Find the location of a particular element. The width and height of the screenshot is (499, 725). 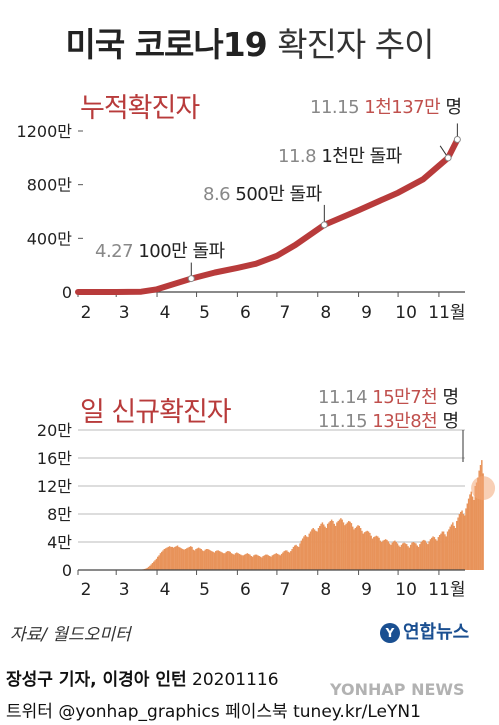

x-tick-label: 6 is located at coordinates (245, 313).